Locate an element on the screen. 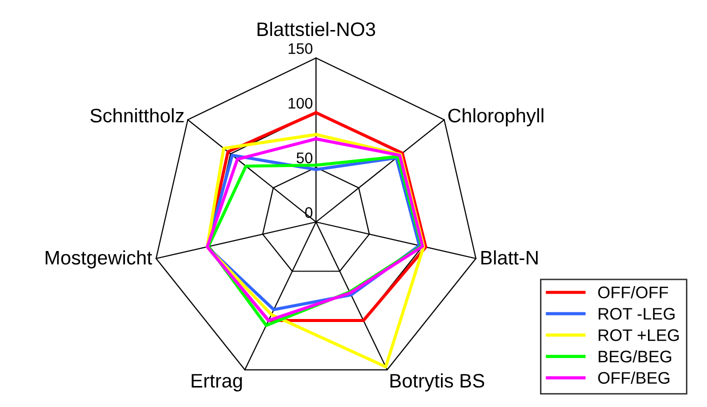 This screenshot has width=707, height=407. y-tick-label: 150 is located at coordinates (300, 48).